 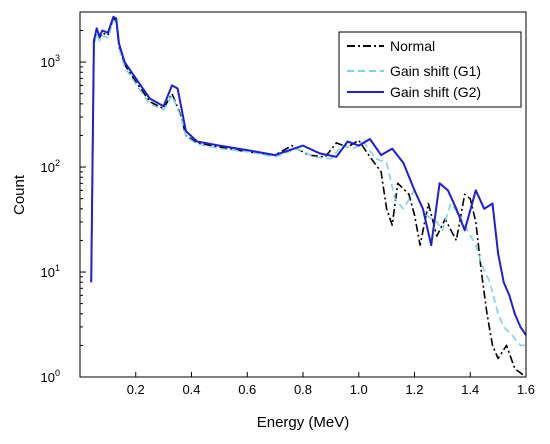 I want to click on x-tick-label: 0.6, so click(x=247, y=389).